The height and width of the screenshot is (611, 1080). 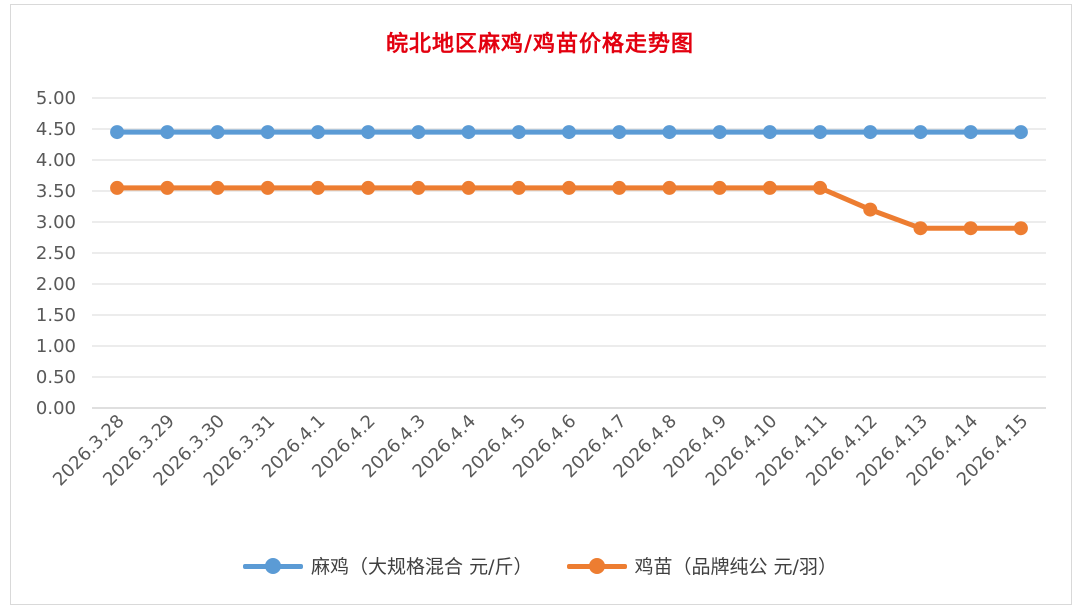 I want to click on y-tick-label: 0.00, so click(x=56, y=408).